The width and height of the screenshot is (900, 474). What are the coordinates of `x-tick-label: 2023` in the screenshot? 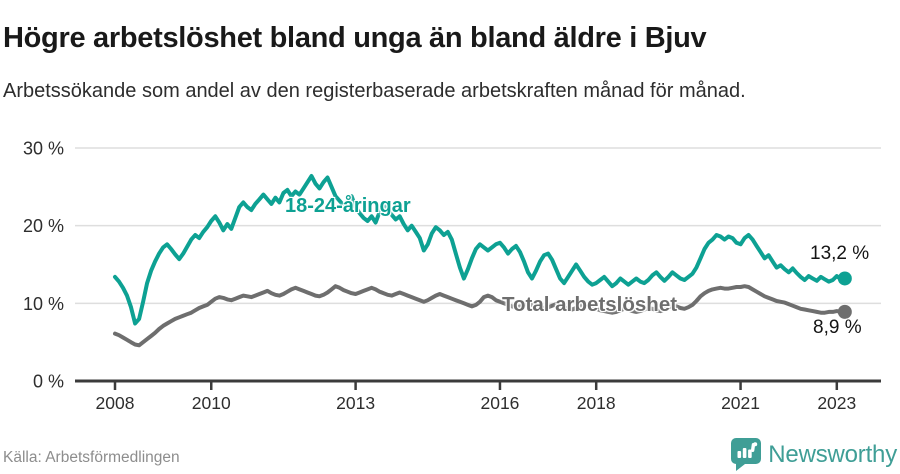 It's located at (836, 403).